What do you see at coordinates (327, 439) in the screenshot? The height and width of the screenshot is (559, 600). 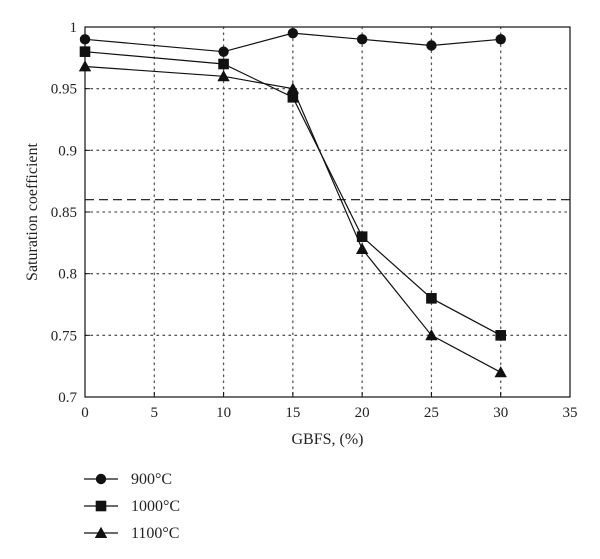 I see `x-axis-label: GBFS, (%)` at bounding box center [327, 439].